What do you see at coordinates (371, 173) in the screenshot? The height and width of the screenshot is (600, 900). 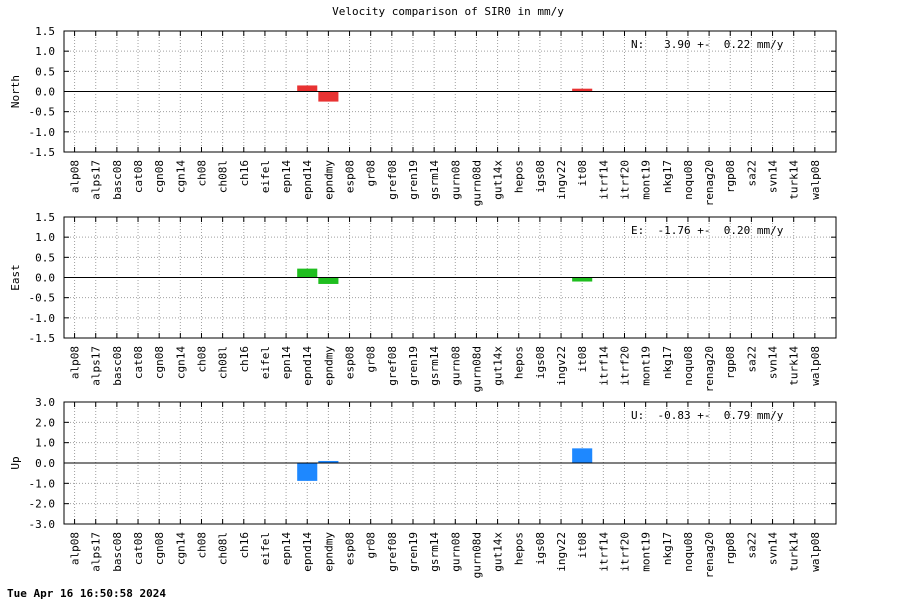 I see `category-label: gr08` at bounding box center [371, 173].